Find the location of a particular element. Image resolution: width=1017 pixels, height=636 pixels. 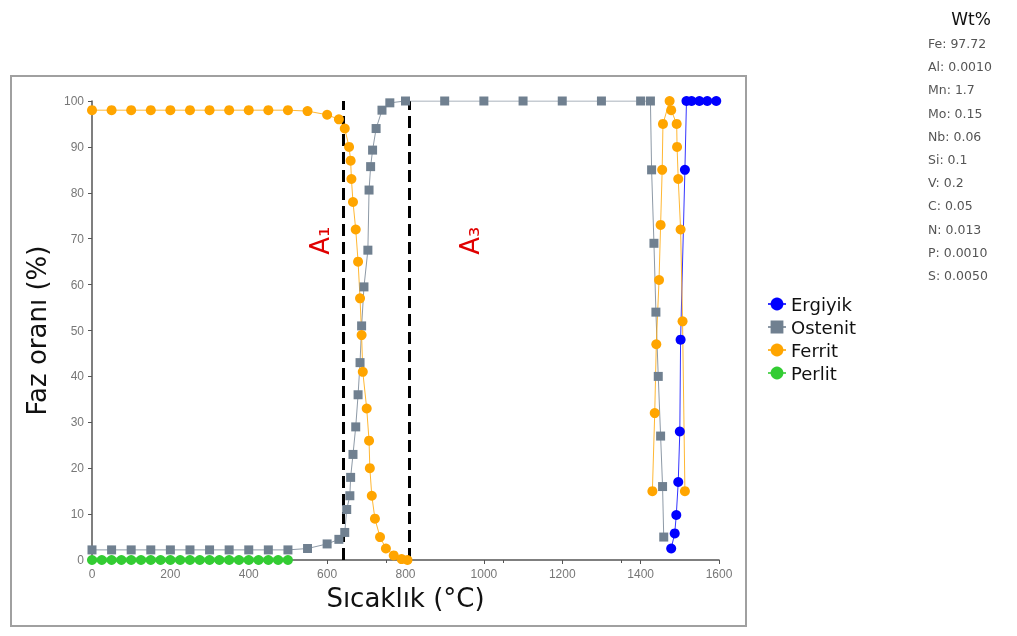

x-axis-title: Sıcaklık (°C) is located at coordinates (405, 597).